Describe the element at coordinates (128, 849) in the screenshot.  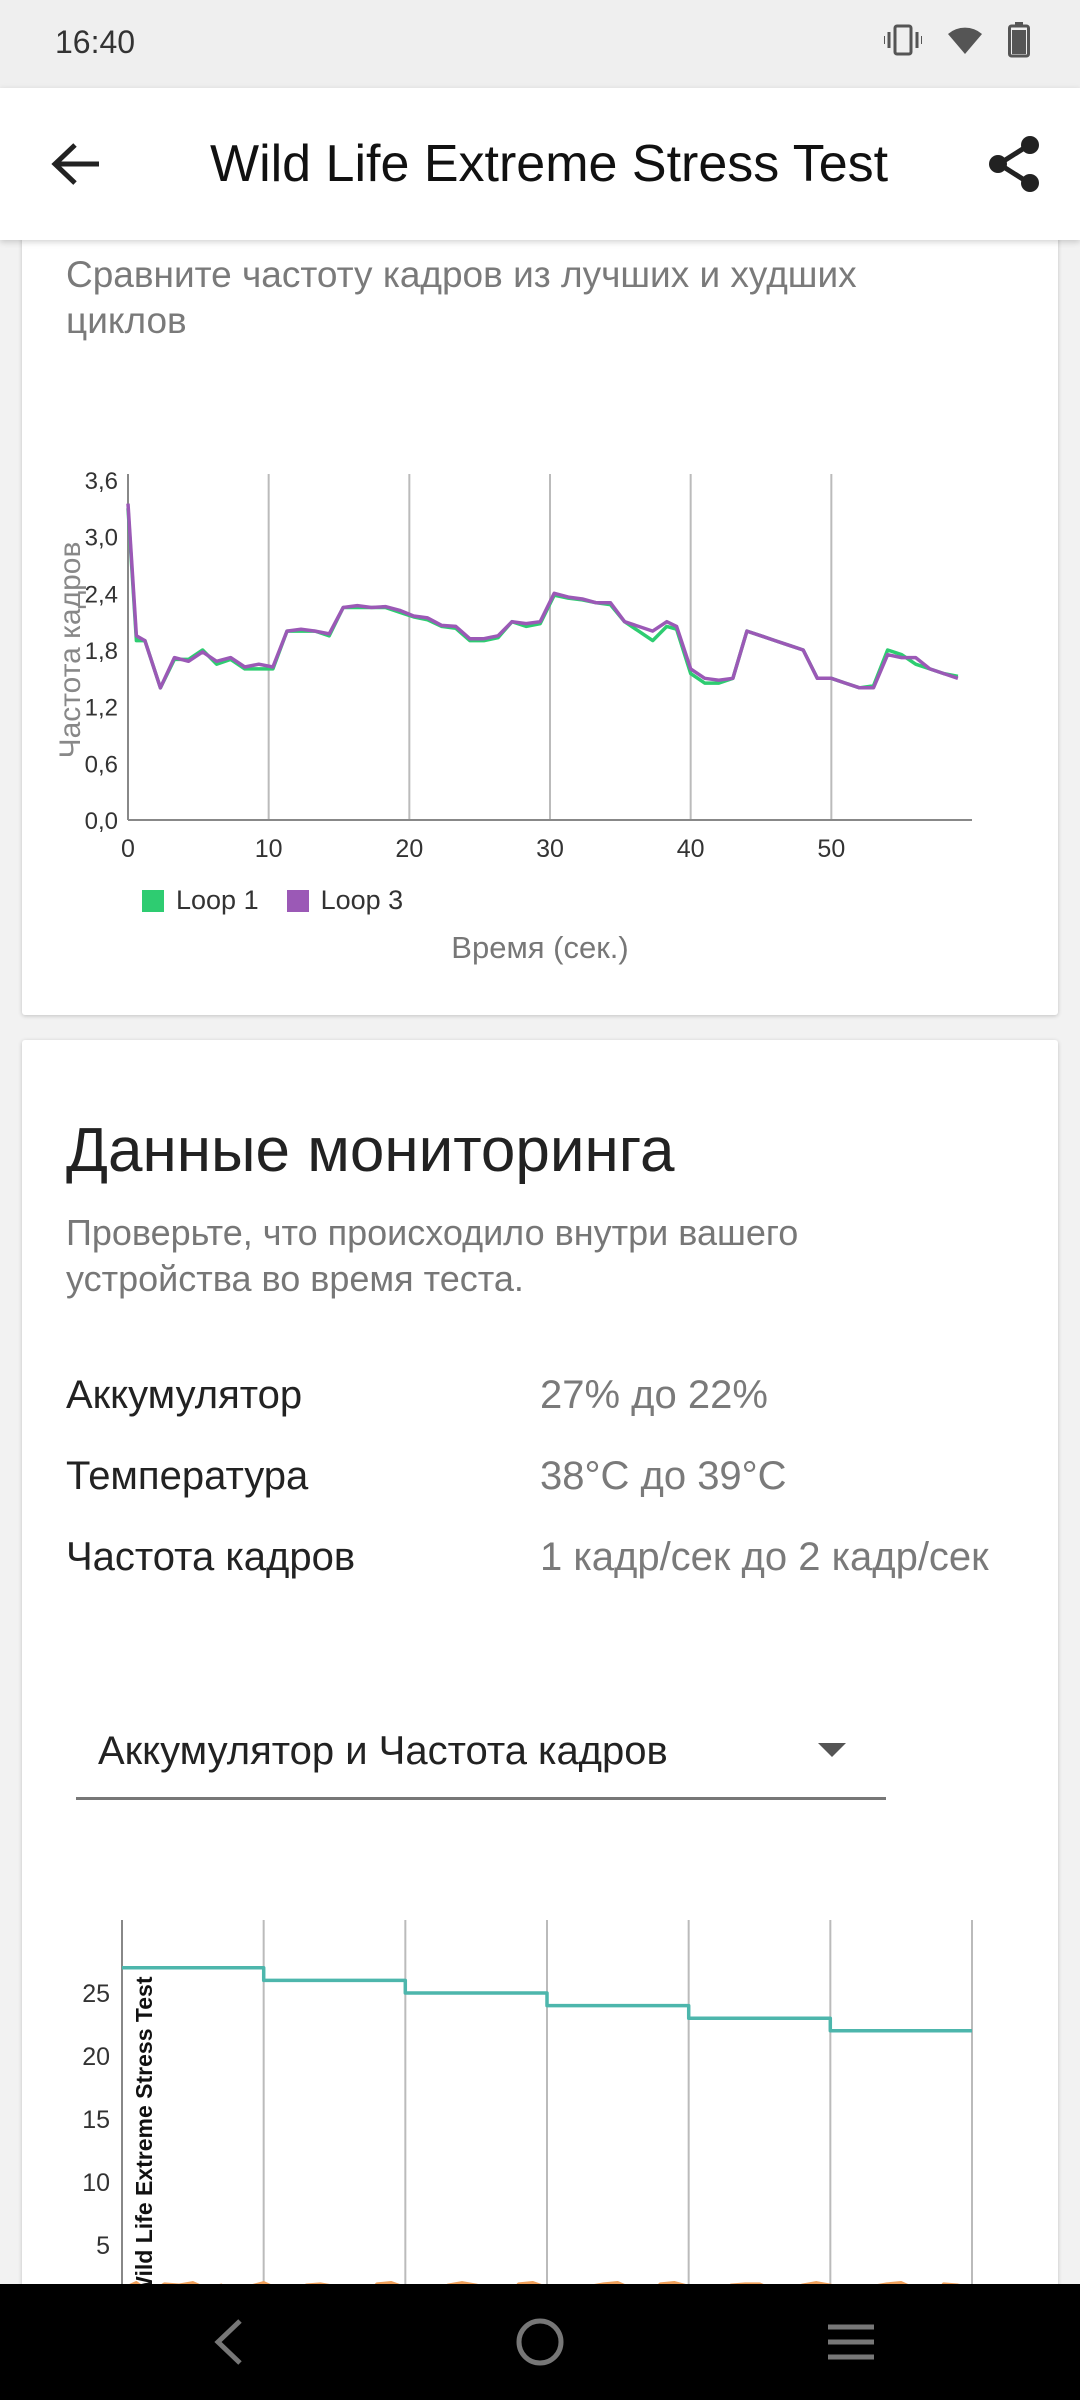
I see `x-tick-label: 0` at that location.